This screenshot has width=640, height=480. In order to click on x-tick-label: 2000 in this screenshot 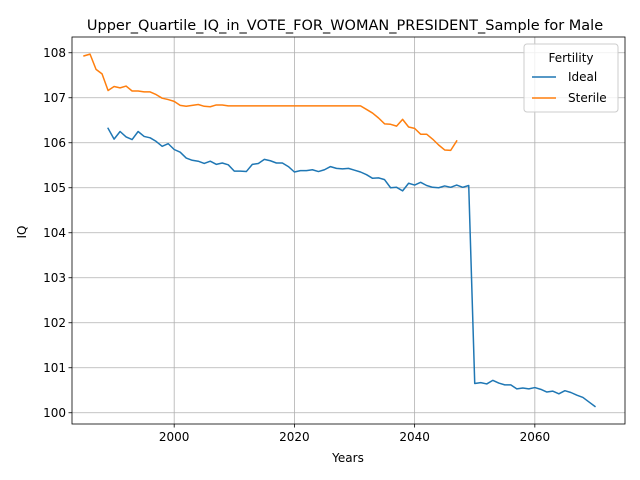, I will do `click(174, 437)`.